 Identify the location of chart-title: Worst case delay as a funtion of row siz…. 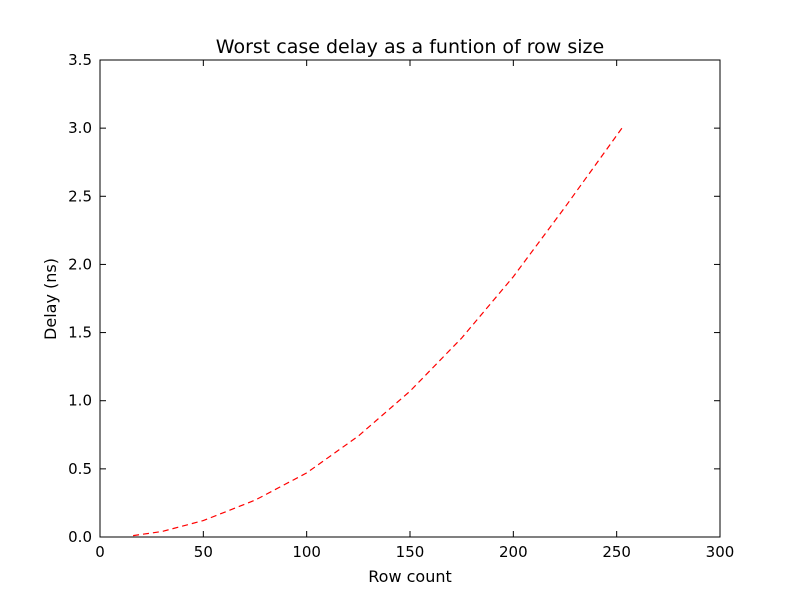
(410, 47).